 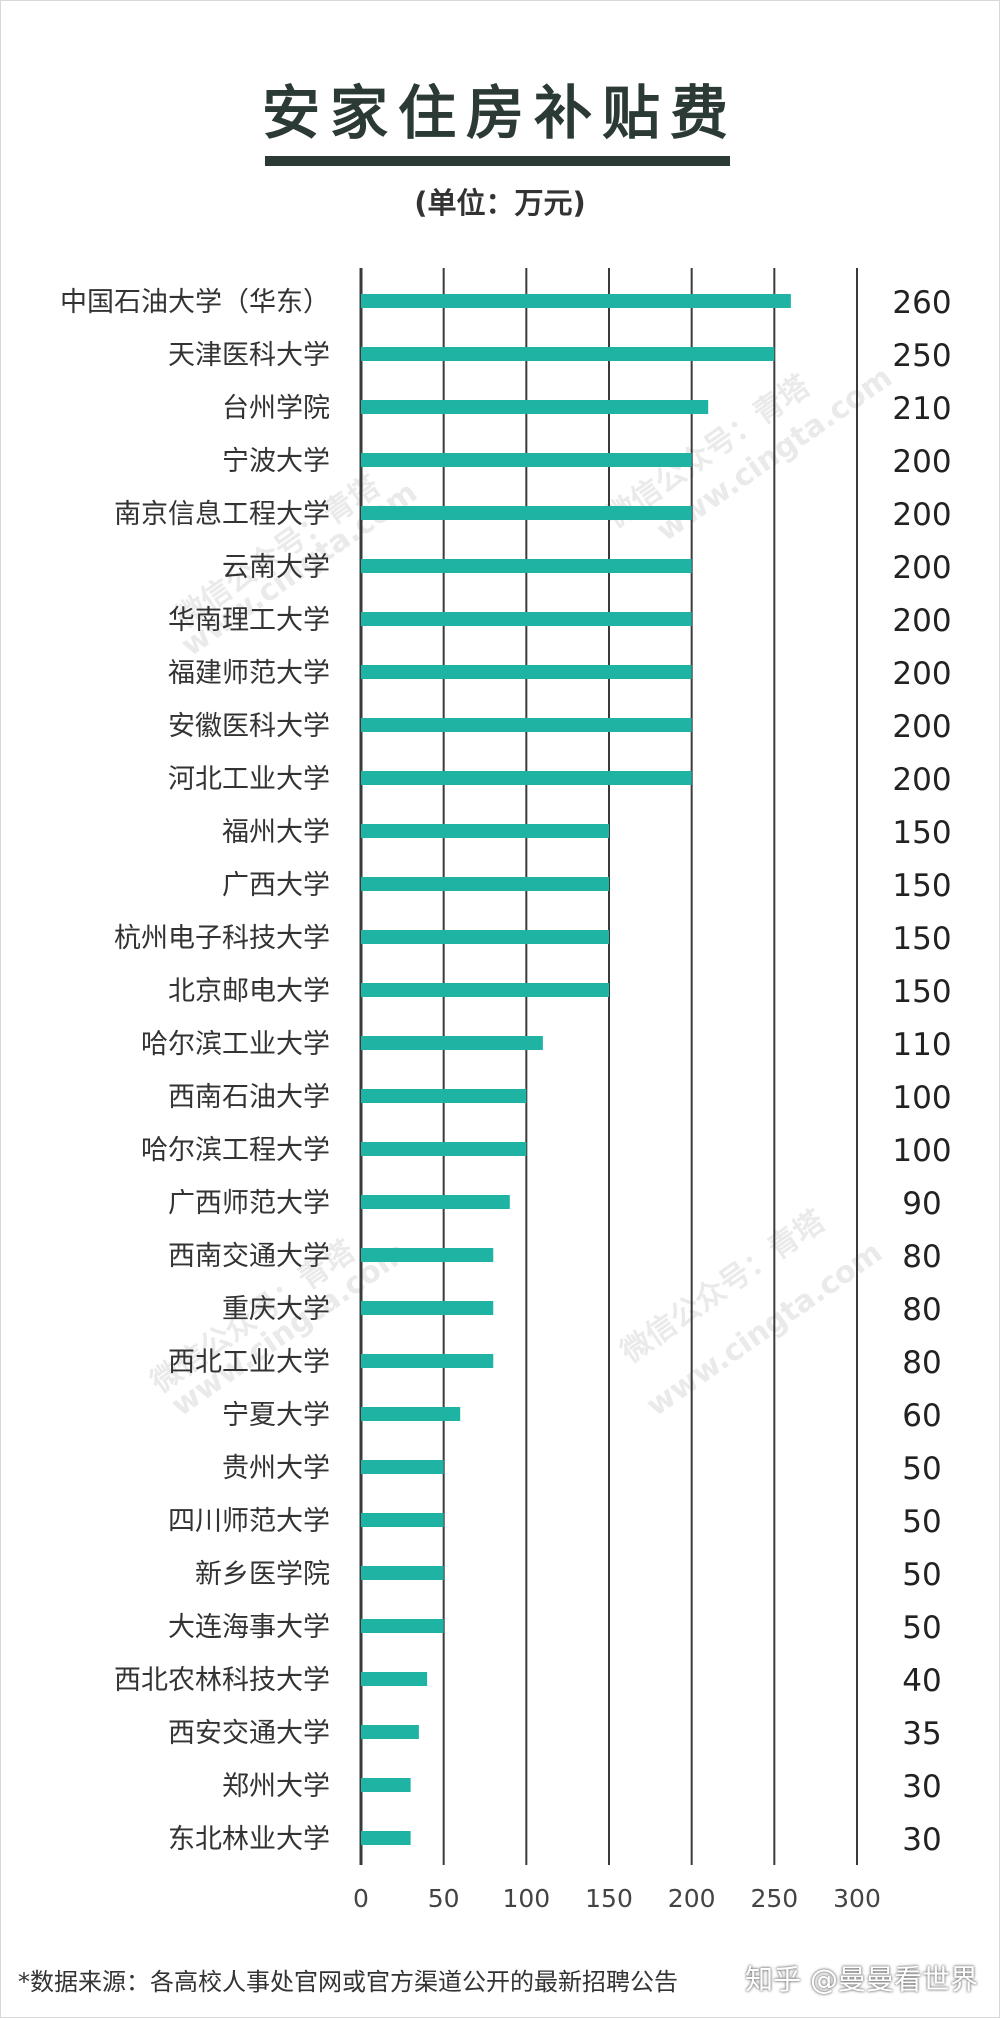 What do you see at coordinates (195, 302) in the screenshot?
I see `category-label: 中国石油大学（华东）` at bounding box center [195, 302].